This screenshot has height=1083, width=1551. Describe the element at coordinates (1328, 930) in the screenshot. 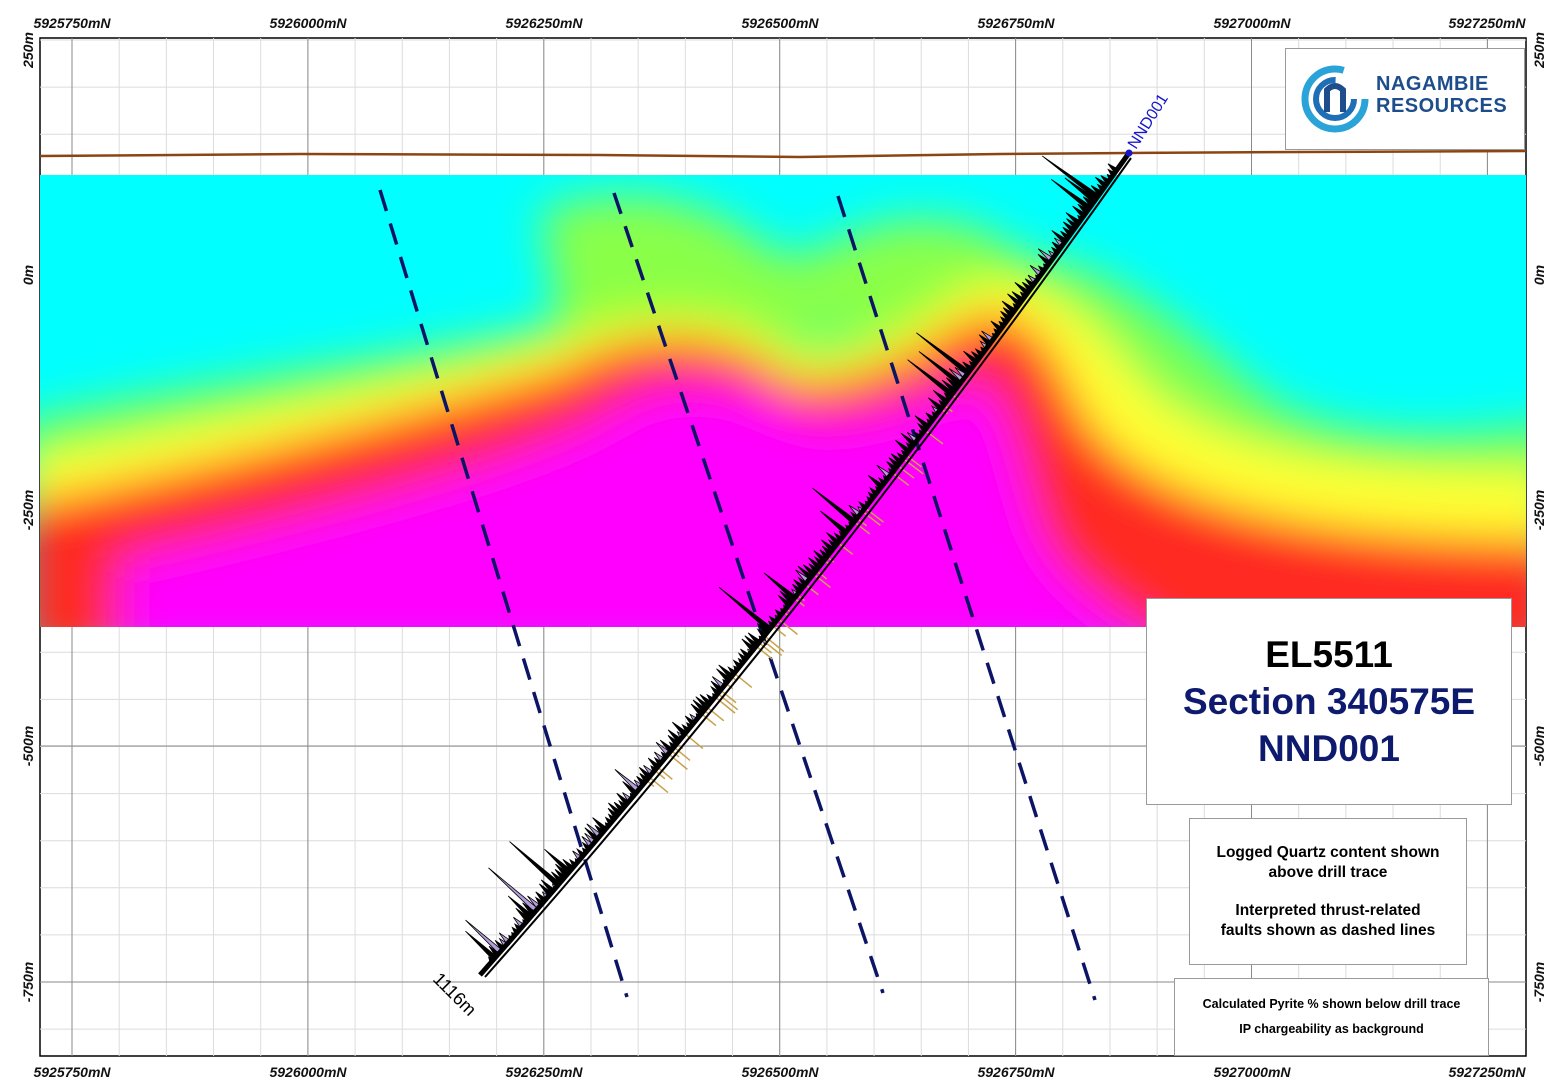

I see `note-faults-2: faults shown as dashed lines` at that location.